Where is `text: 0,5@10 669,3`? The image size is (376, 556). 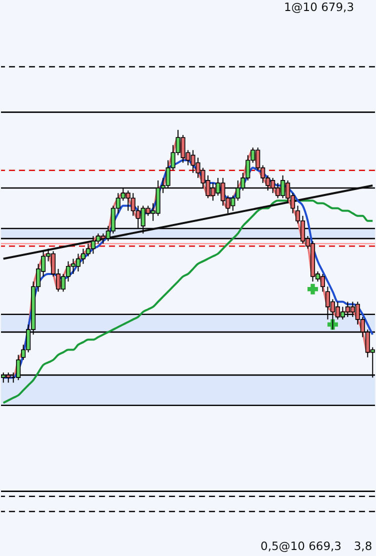 text: 0,5@10 669,3 is located at coordinates (301, 546).